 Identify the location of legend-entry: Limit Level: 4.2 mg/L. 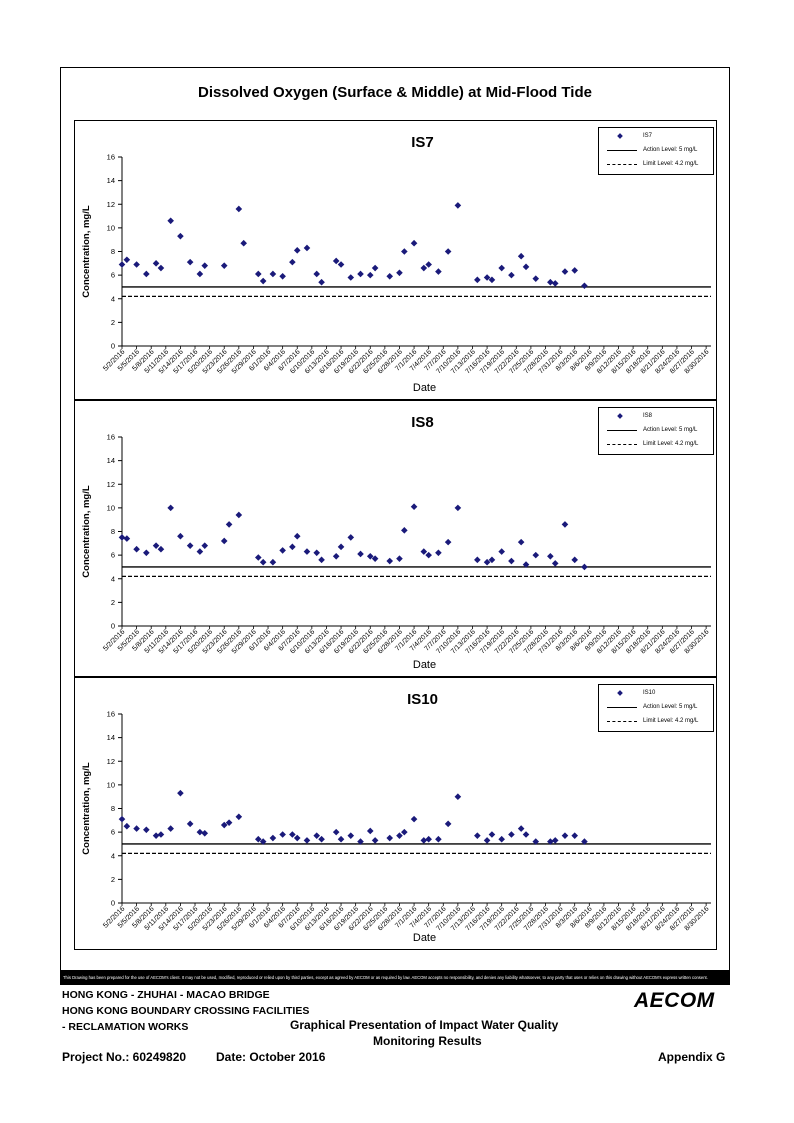
(658, 445).